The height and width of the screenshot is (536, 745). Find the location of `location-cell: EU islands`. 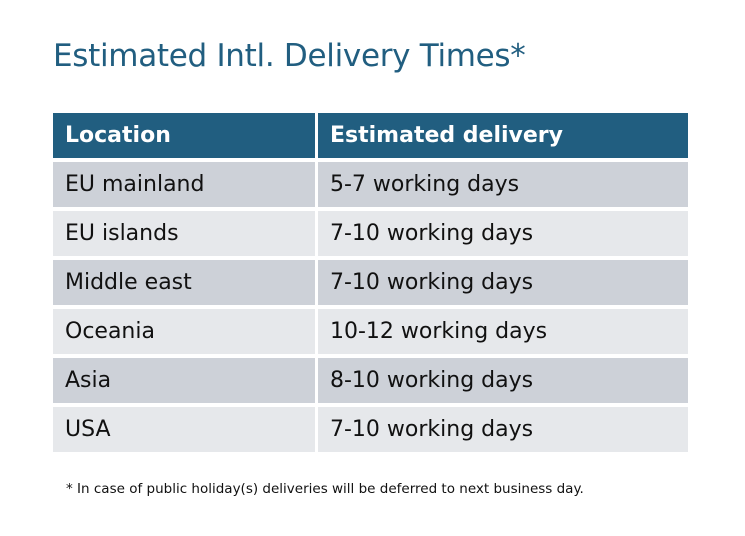

location-cell: EU islands is located at coordinates (184, 233).